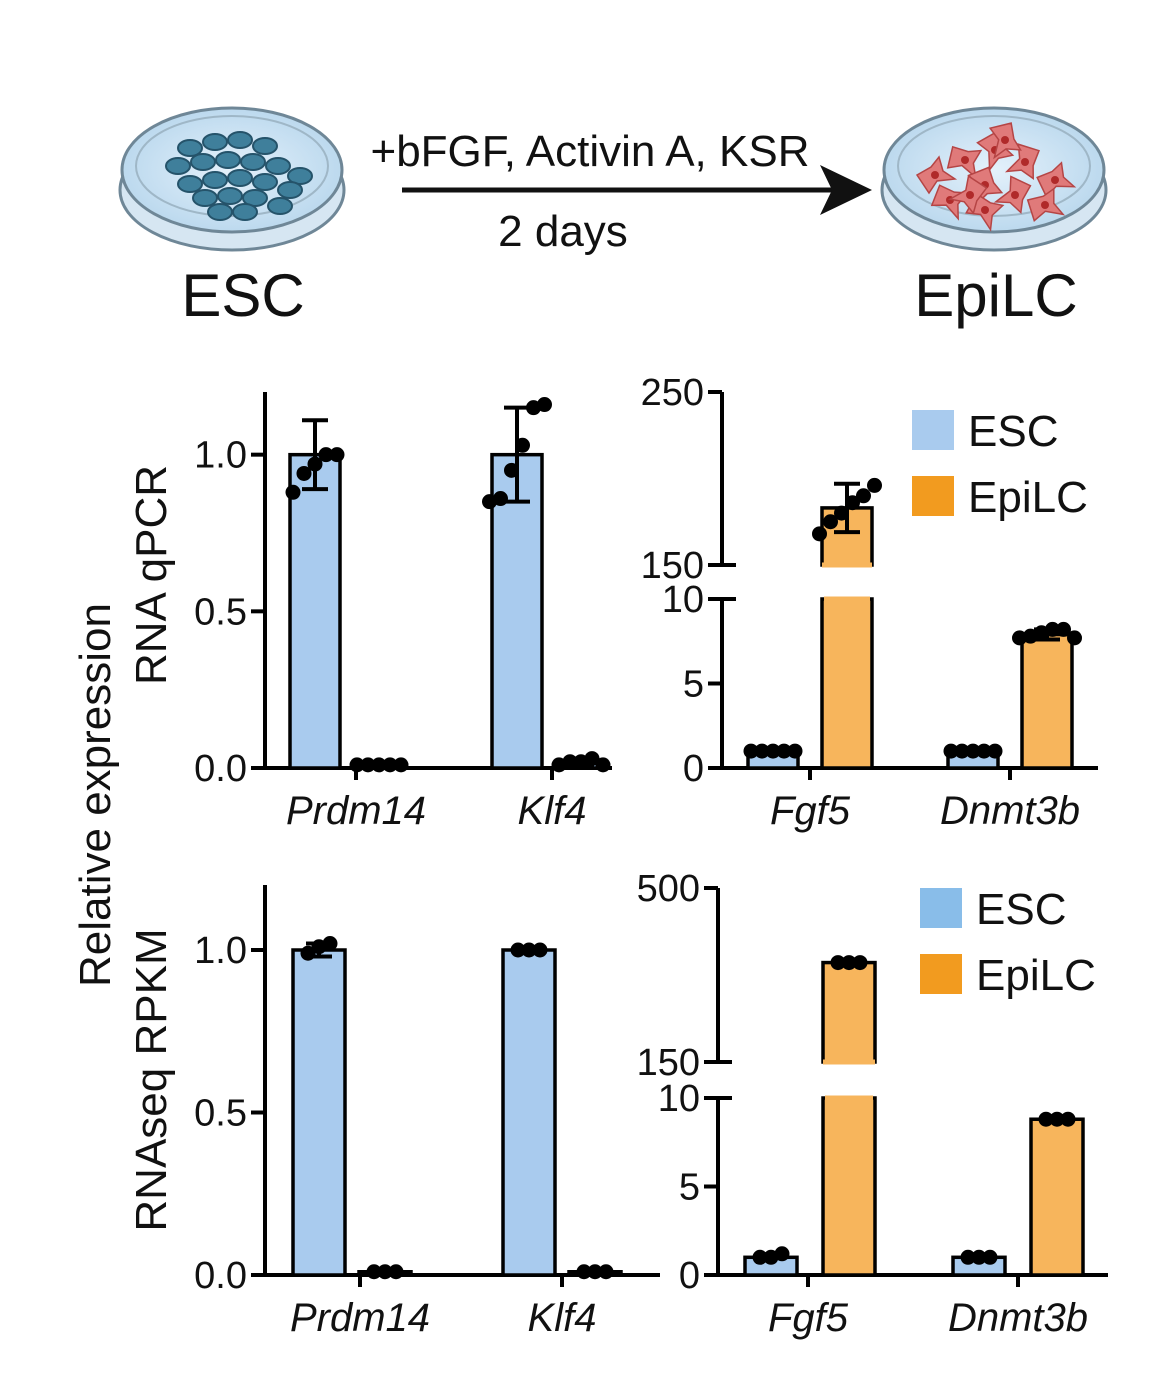  Describe the element at coordinates (672, 393) in the screenshot. I see `y-tick-label: 250` at that location.